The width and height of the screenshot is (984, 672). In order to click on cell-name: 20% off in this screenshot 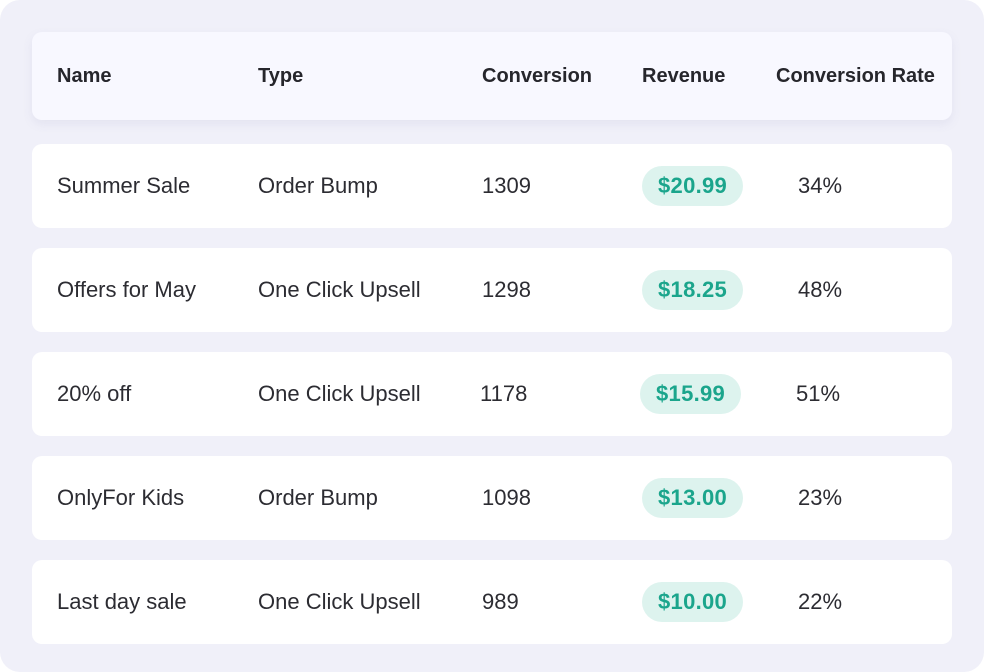, I will do `click(94, 393)`.